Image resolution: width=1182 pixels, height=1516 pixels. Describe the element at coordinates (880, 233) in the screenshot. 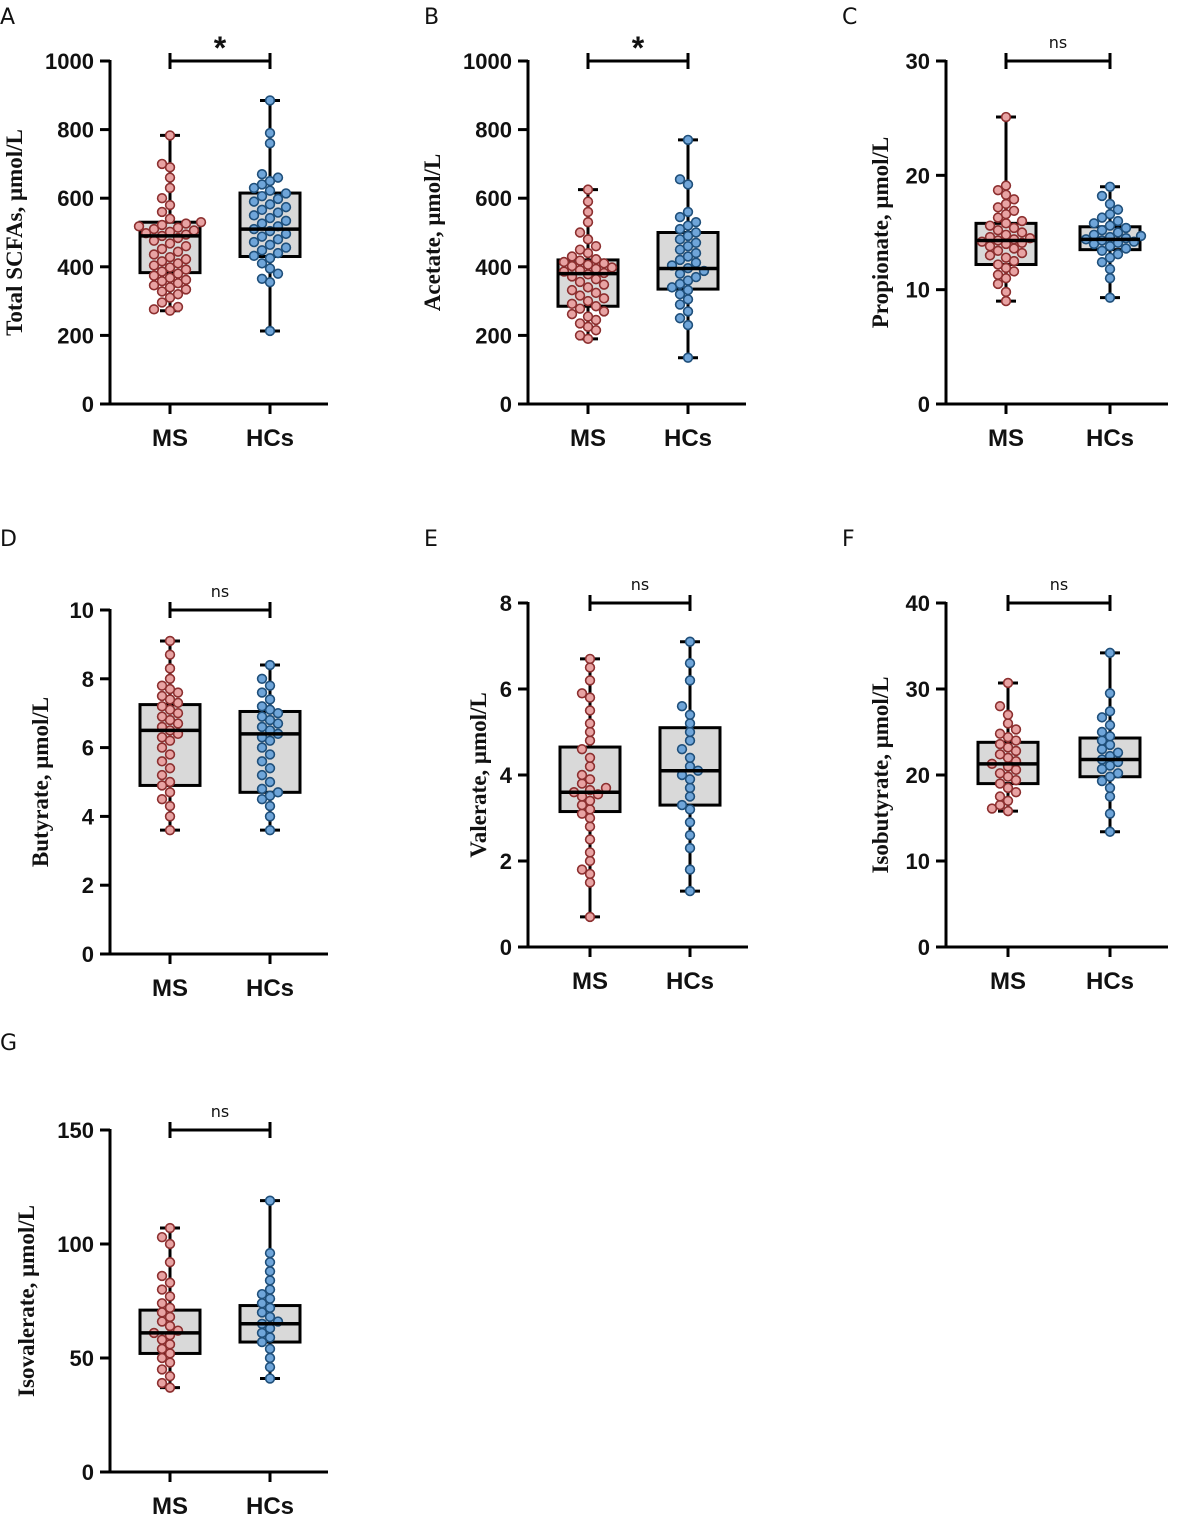

I see `y-axis-label: Propionate, μmol/L` at that location.